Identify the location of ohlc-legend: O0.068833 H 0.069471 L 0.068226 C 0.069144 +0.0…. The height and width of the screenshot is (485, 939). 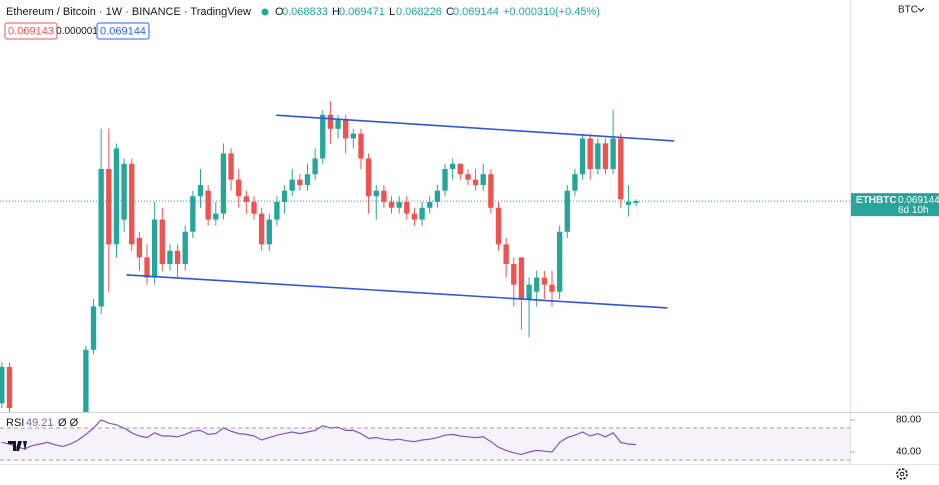
(437, 12).